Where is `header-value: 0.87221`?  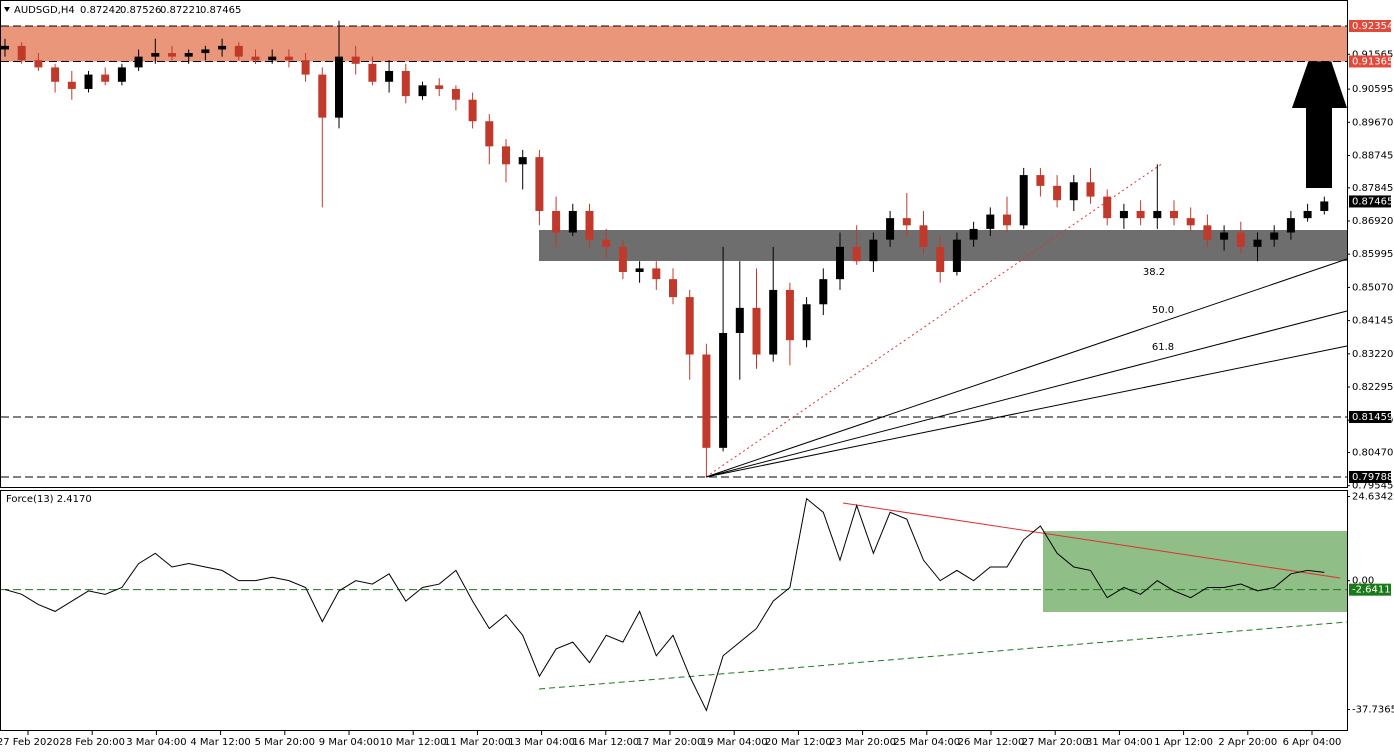 header-value: 0.87221 is located at coordinates (180, 10).